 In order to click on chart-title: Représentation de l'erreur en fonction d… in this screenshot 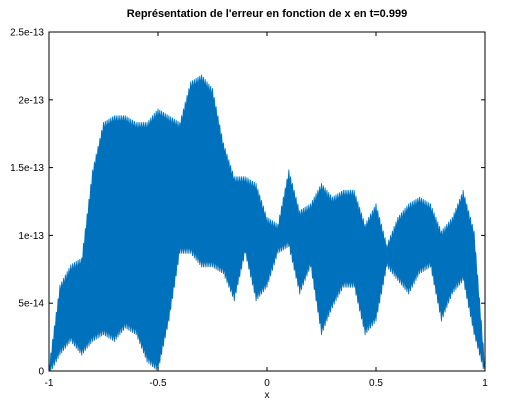, I will do `click(267, 14)`.